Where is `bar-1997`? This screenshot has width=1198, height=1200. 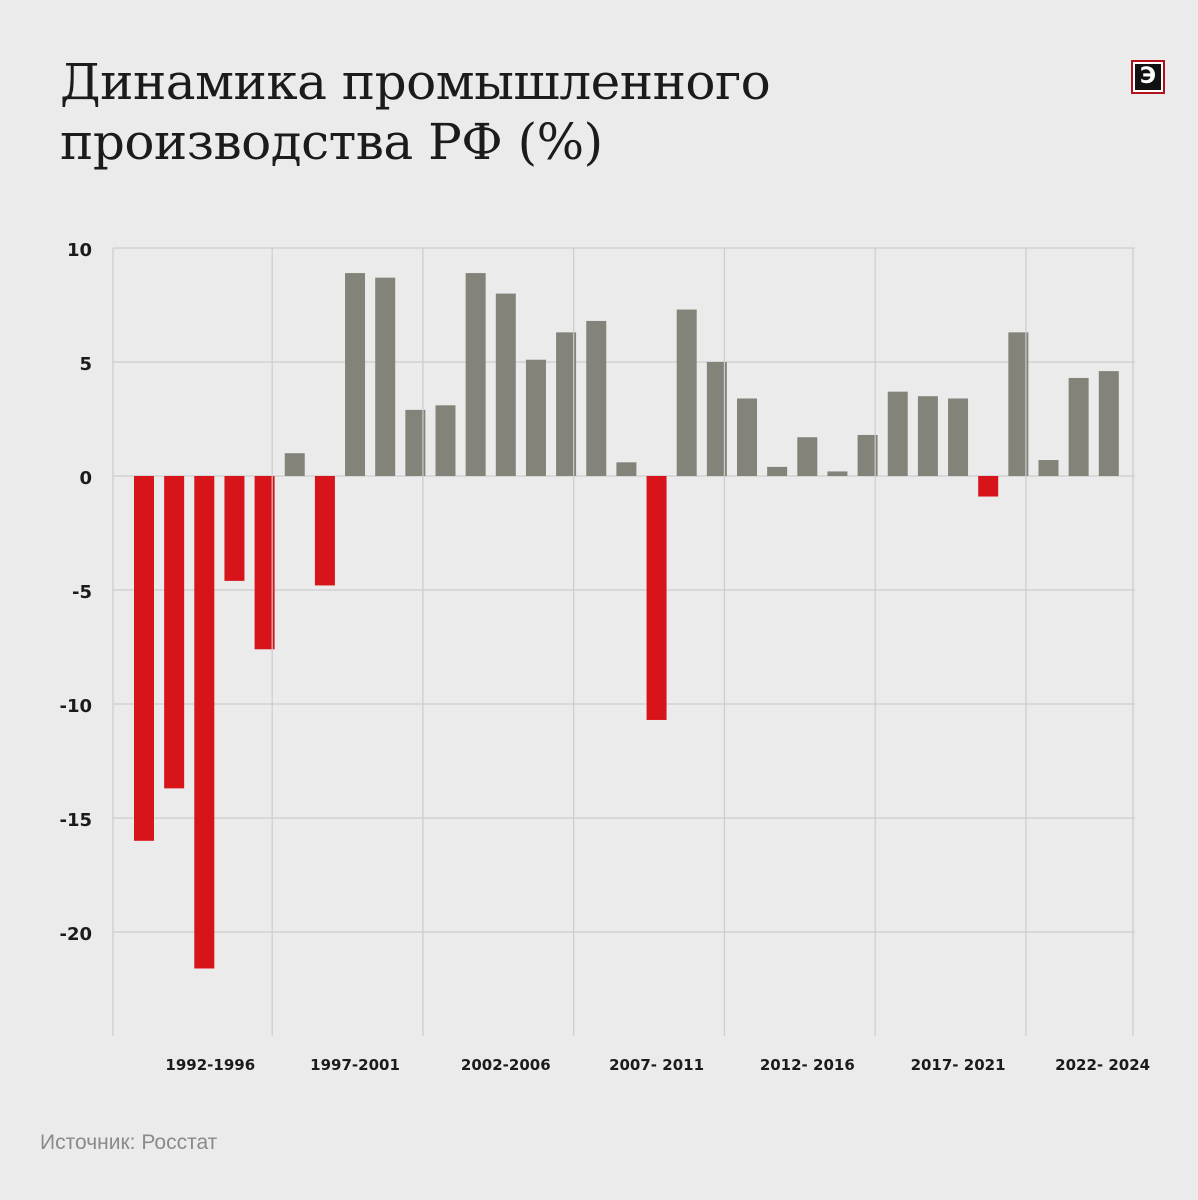 bar-1997 is located at coordinates (294, 464).